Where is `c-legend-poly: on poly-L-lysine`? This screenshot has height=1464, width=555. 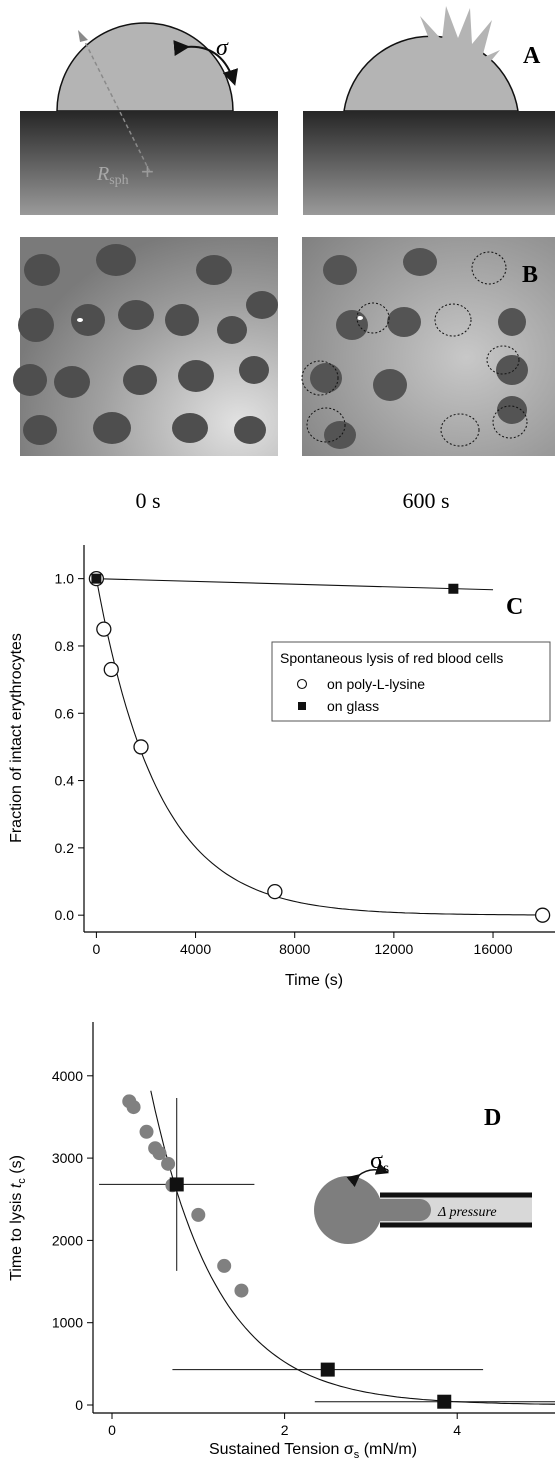 c-legend-poly: on poly-L-lysine is located at coordinates (376, 684).